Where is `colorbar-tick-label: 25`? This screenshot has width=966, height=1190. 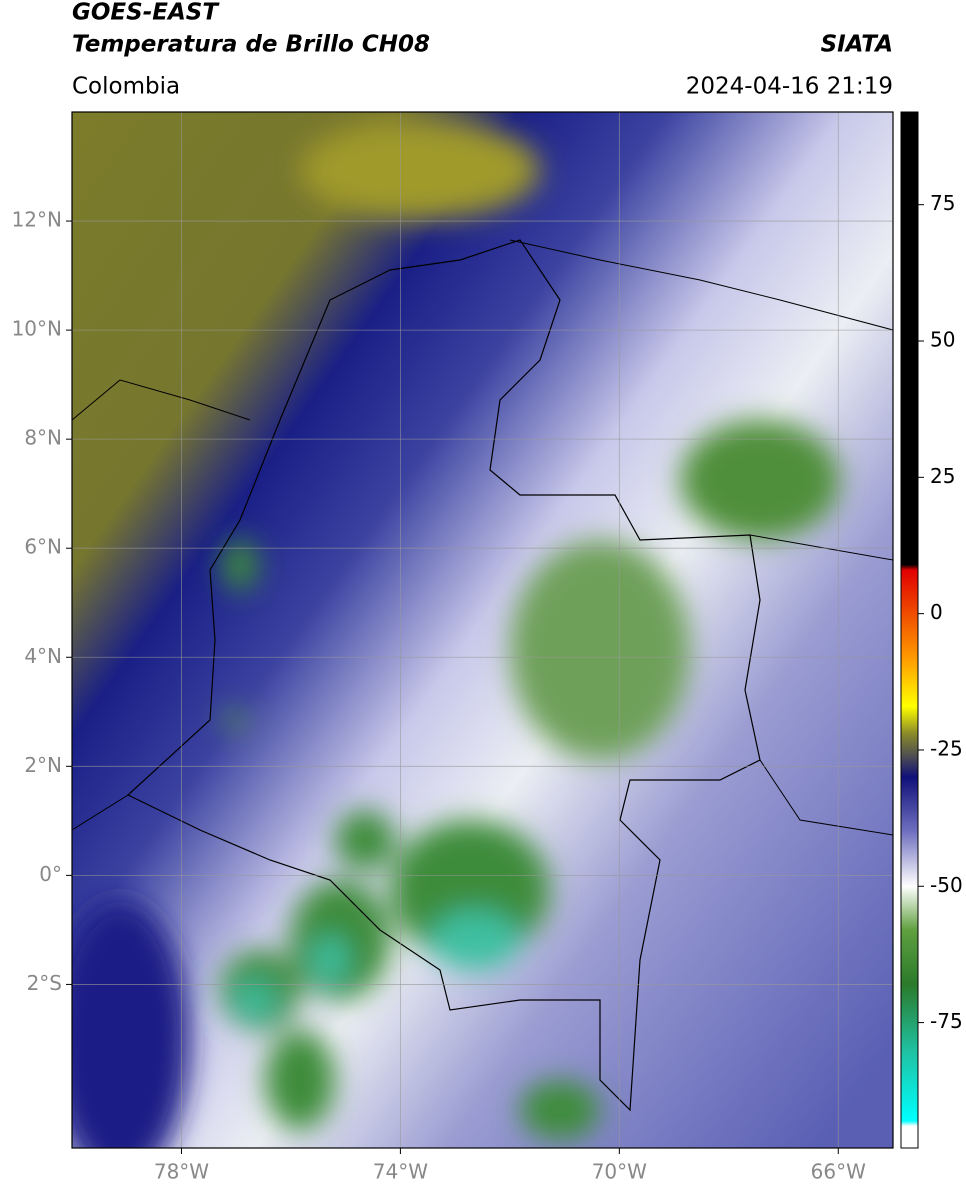 colorbar-tick-label: 25 is located at coordinates (942, 476).